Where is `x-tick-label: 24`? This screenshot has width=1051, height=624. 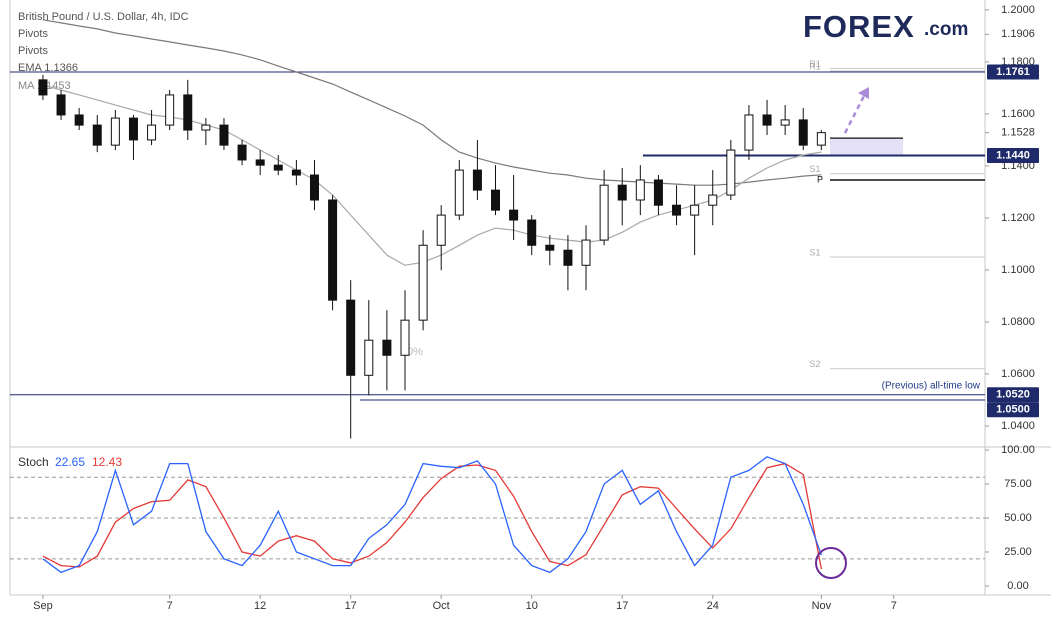 x-tick-label: 24 is located at coordinates (713, 606).